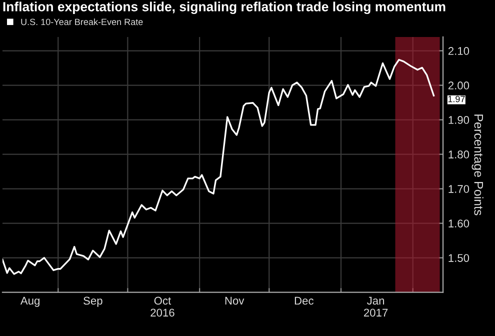 The width and height of the screenshot is (495, 336). Describe the element at coordinates (459, 258) in the screenshot. I see `y-tick-label: 1.50` at that location.